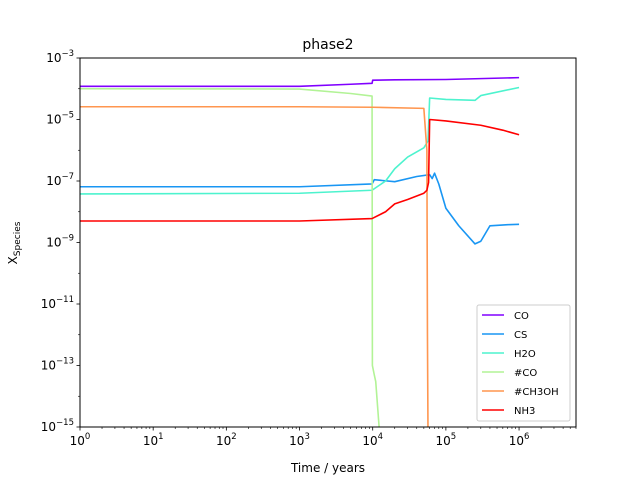 The height and width of the screenshot is (480, 640). Describe the element at coordinates (323, 437) in the screenshot. I see `x-axis: 10⁰ 10¹ 10² 10³ 10⁴ 10⁵ 10⁶` at that location.